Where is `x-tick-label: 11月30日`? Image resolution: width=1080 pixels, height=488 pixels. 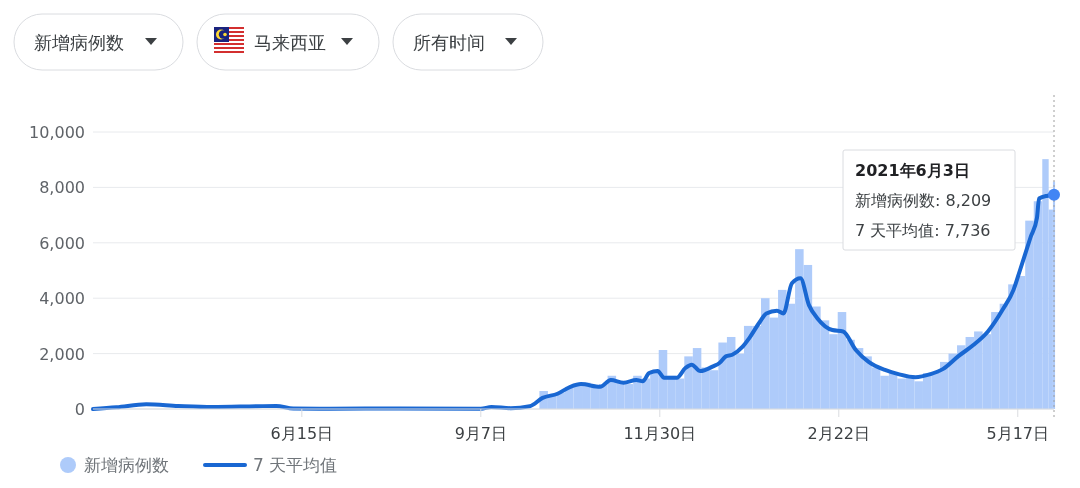
x-tick-label: 11月30日 is located at coordinates (660, 433).